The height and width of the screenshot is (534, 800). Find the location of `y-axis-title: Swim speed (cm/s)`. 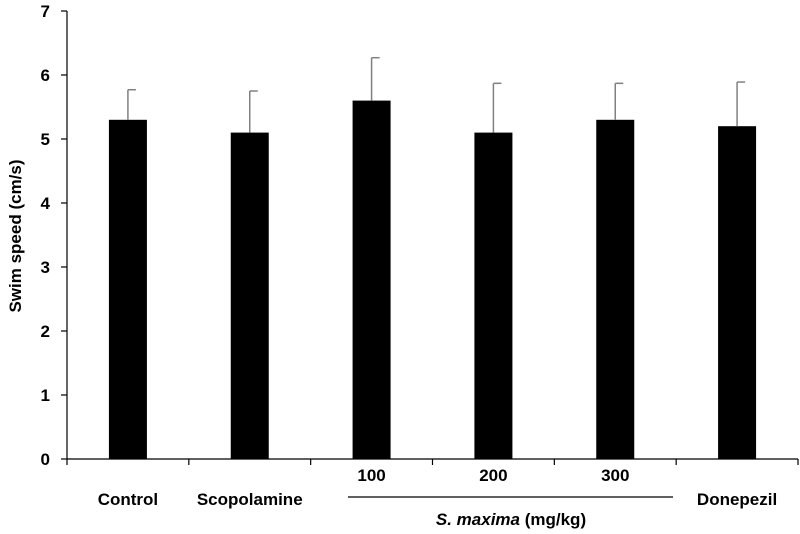

y-axis-title: Swim speed (cm/s) is located at coordinates (15, 235).